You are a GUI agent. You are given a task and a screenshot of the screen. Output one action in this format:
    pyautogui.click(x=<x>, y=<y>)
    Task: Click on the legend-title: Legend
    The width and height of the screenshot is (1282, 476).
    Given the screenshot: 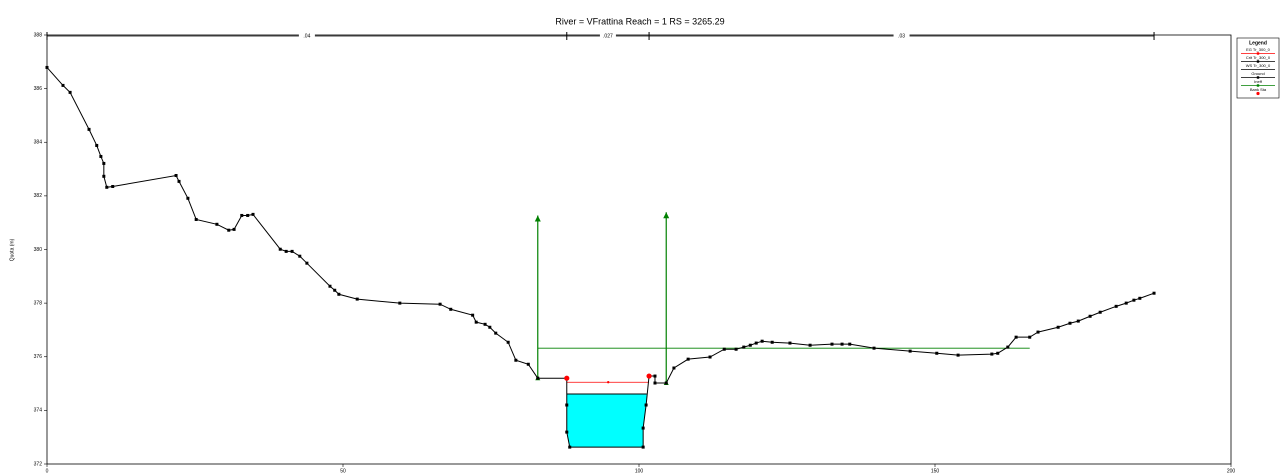 What is the action you would take?
    pyautogui.click(x=1258, y=43)
    